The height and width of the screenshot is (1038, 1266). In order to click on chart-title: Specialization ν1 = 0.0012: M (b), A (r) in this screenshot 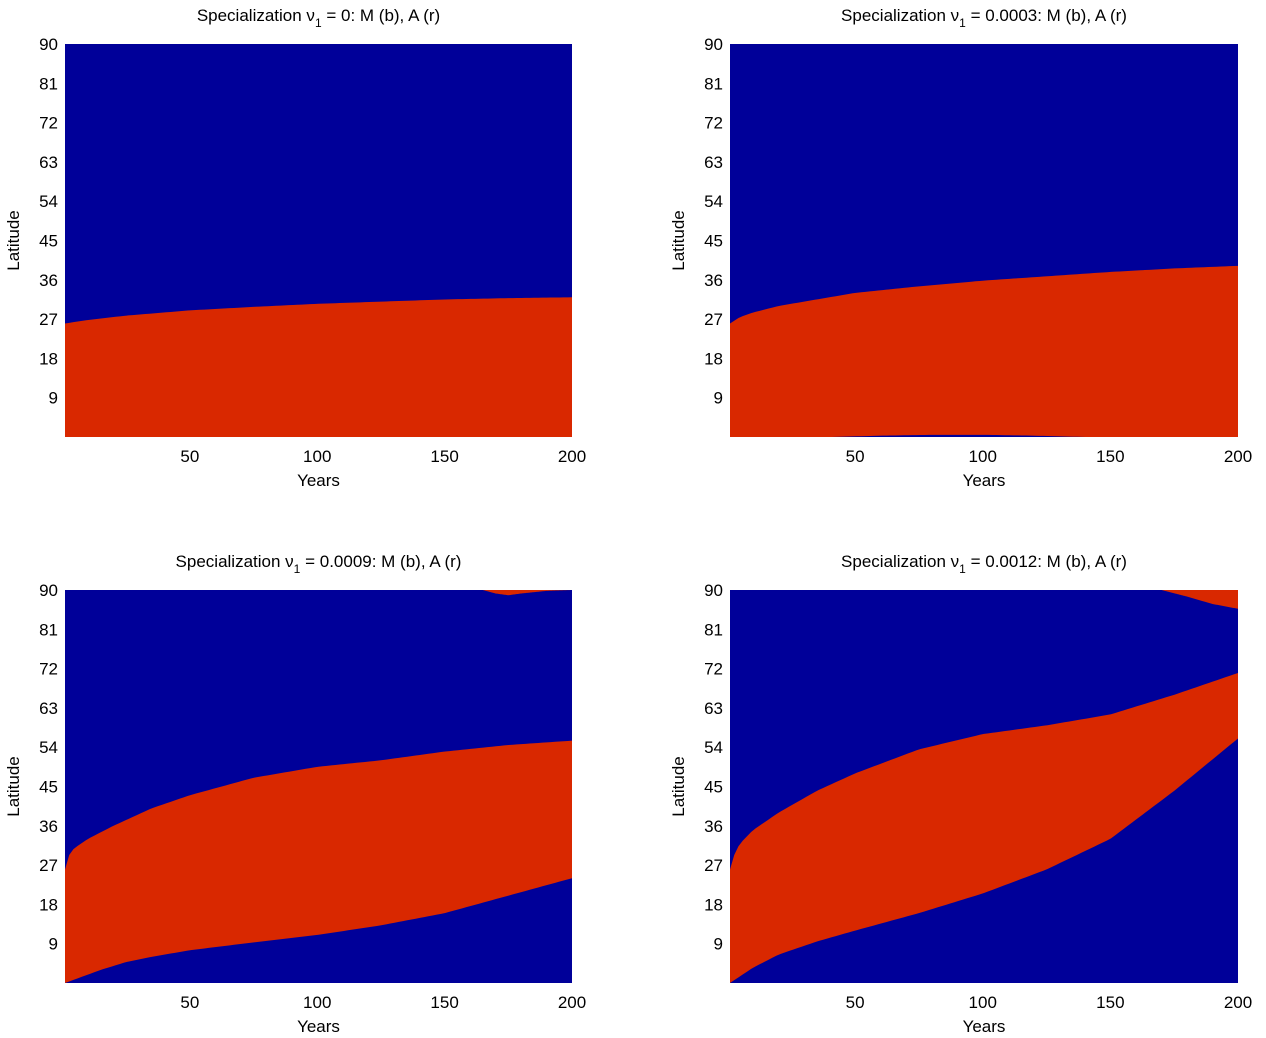, I will do `click(984, 564)`.